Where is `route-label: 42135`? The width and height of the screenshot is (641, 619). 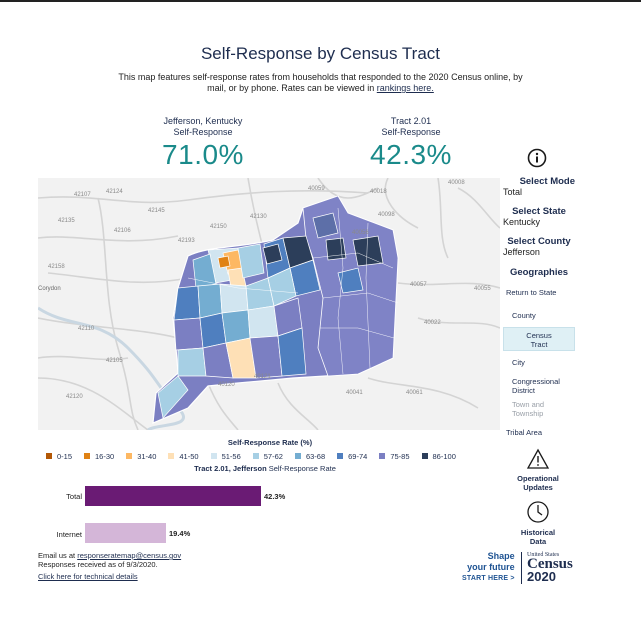
route-label: 42135 is located at coordinates (66, 221).